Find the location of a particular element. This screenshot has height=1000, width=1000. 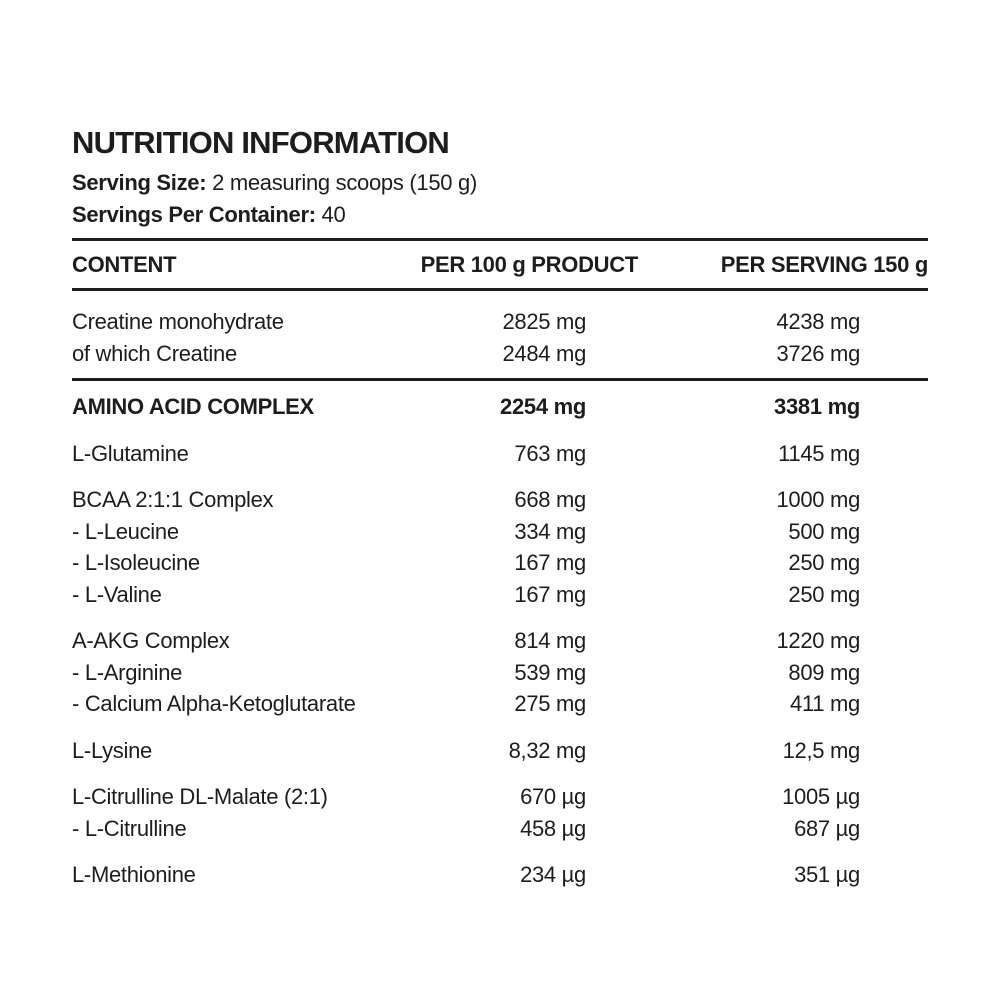

row-value-per-100g: 2484 mg is located at coordinates (544, 353).